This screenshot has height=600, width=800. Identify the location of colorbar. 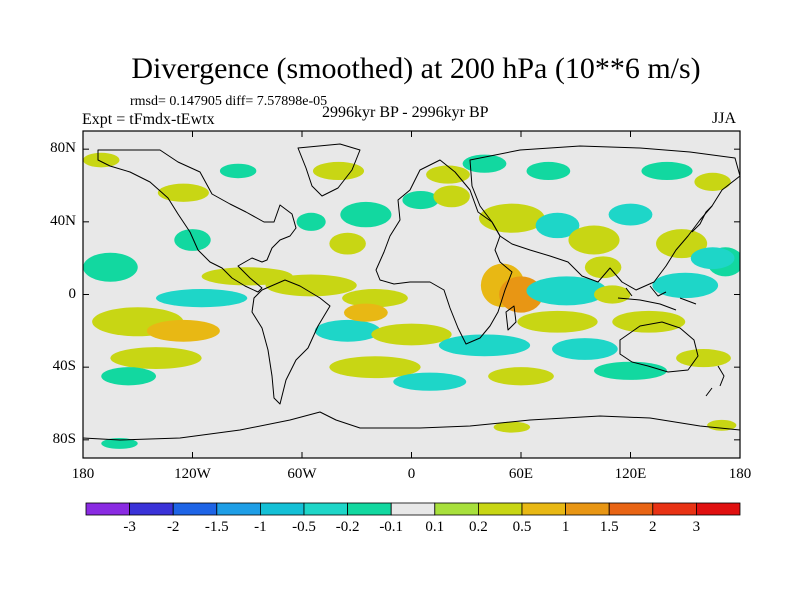
(413, 509).